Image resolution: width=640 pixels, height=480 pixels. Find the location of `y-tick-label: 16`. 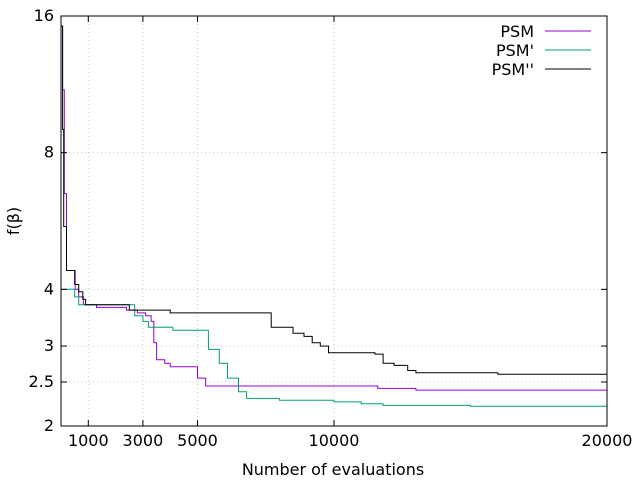

y-tick-label: 16 is located at coordinates (44, 15).